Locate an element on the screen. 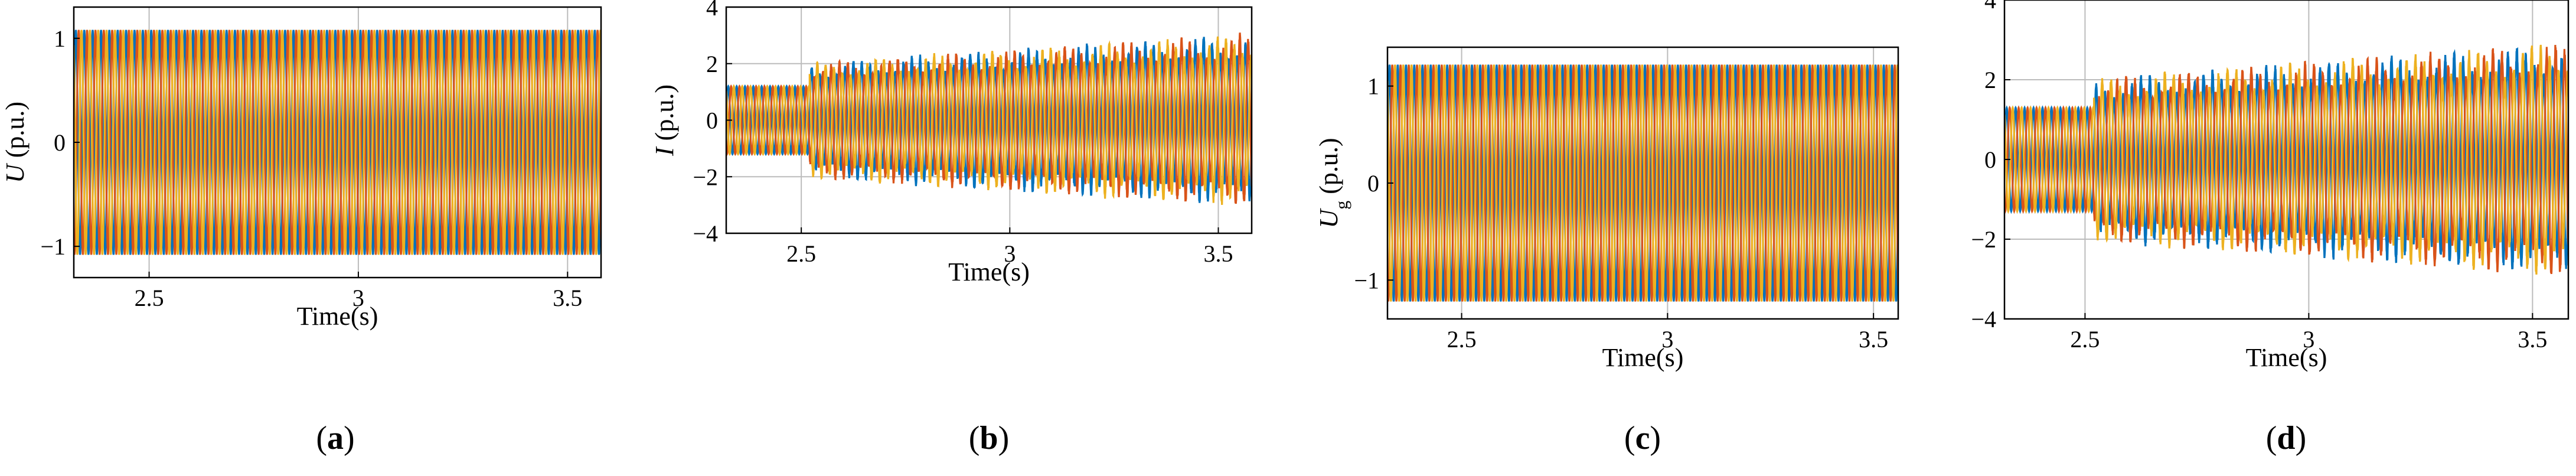  y-axis-label: I (p.u.) is located at coordinates (664, 120).